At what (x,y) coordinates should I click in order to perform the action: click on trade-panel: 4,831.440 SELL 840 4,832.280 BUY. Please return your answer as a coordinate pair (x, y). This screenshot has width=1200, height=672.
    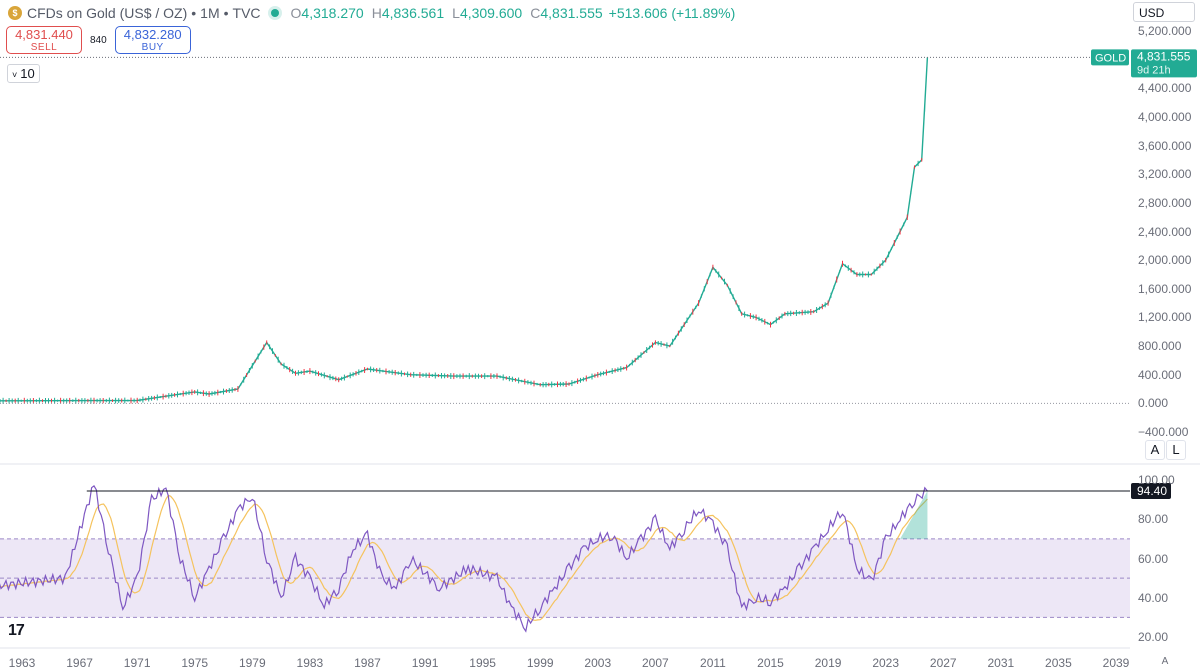
    Looking at the image, I should click on (98, 40).